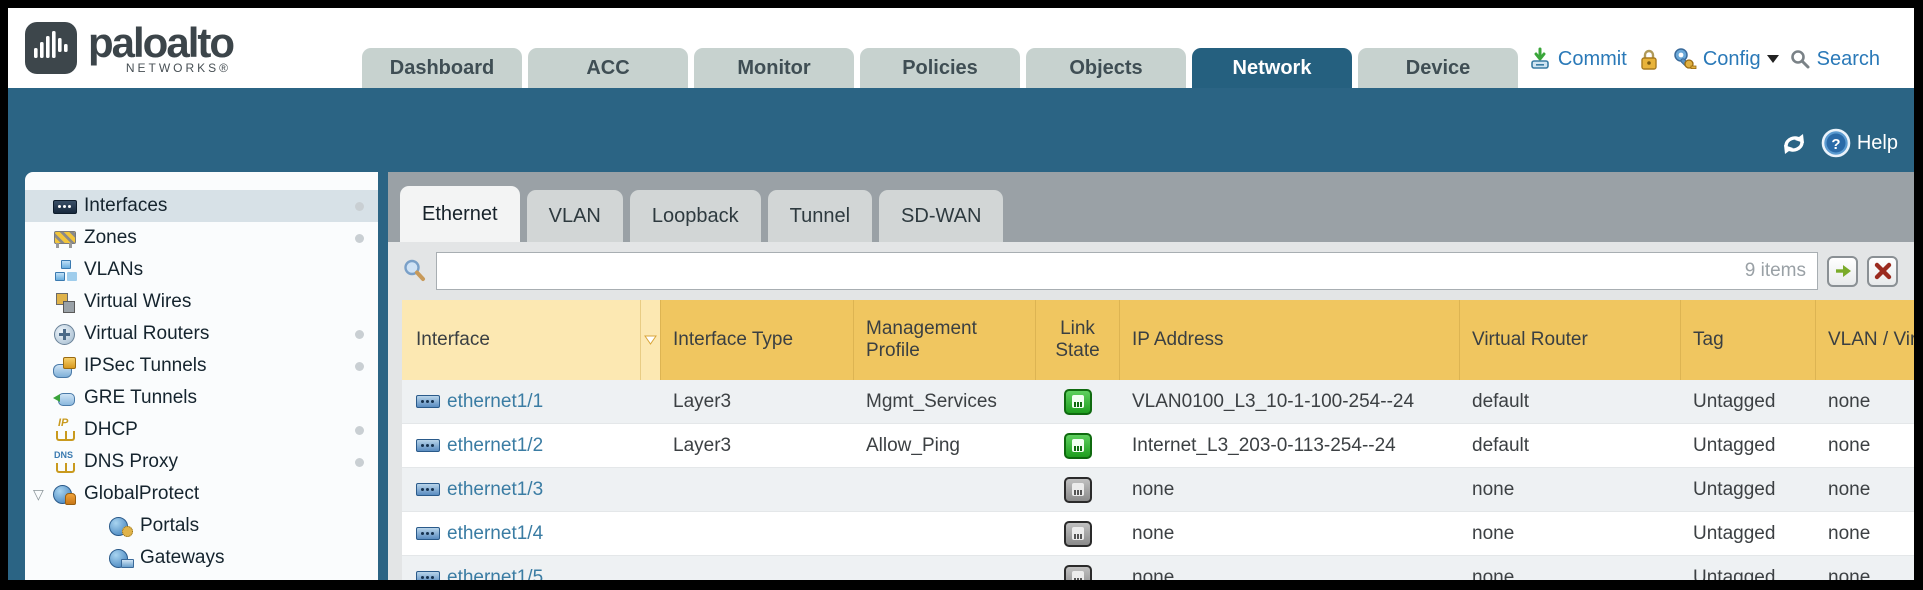 Image resolution: width=1923 pixels, height=590 pixels. What do you see at coordinates (1438, 68) in the screenshot?
I see `nav-tab: Device` at bounding box center [1438, 68].